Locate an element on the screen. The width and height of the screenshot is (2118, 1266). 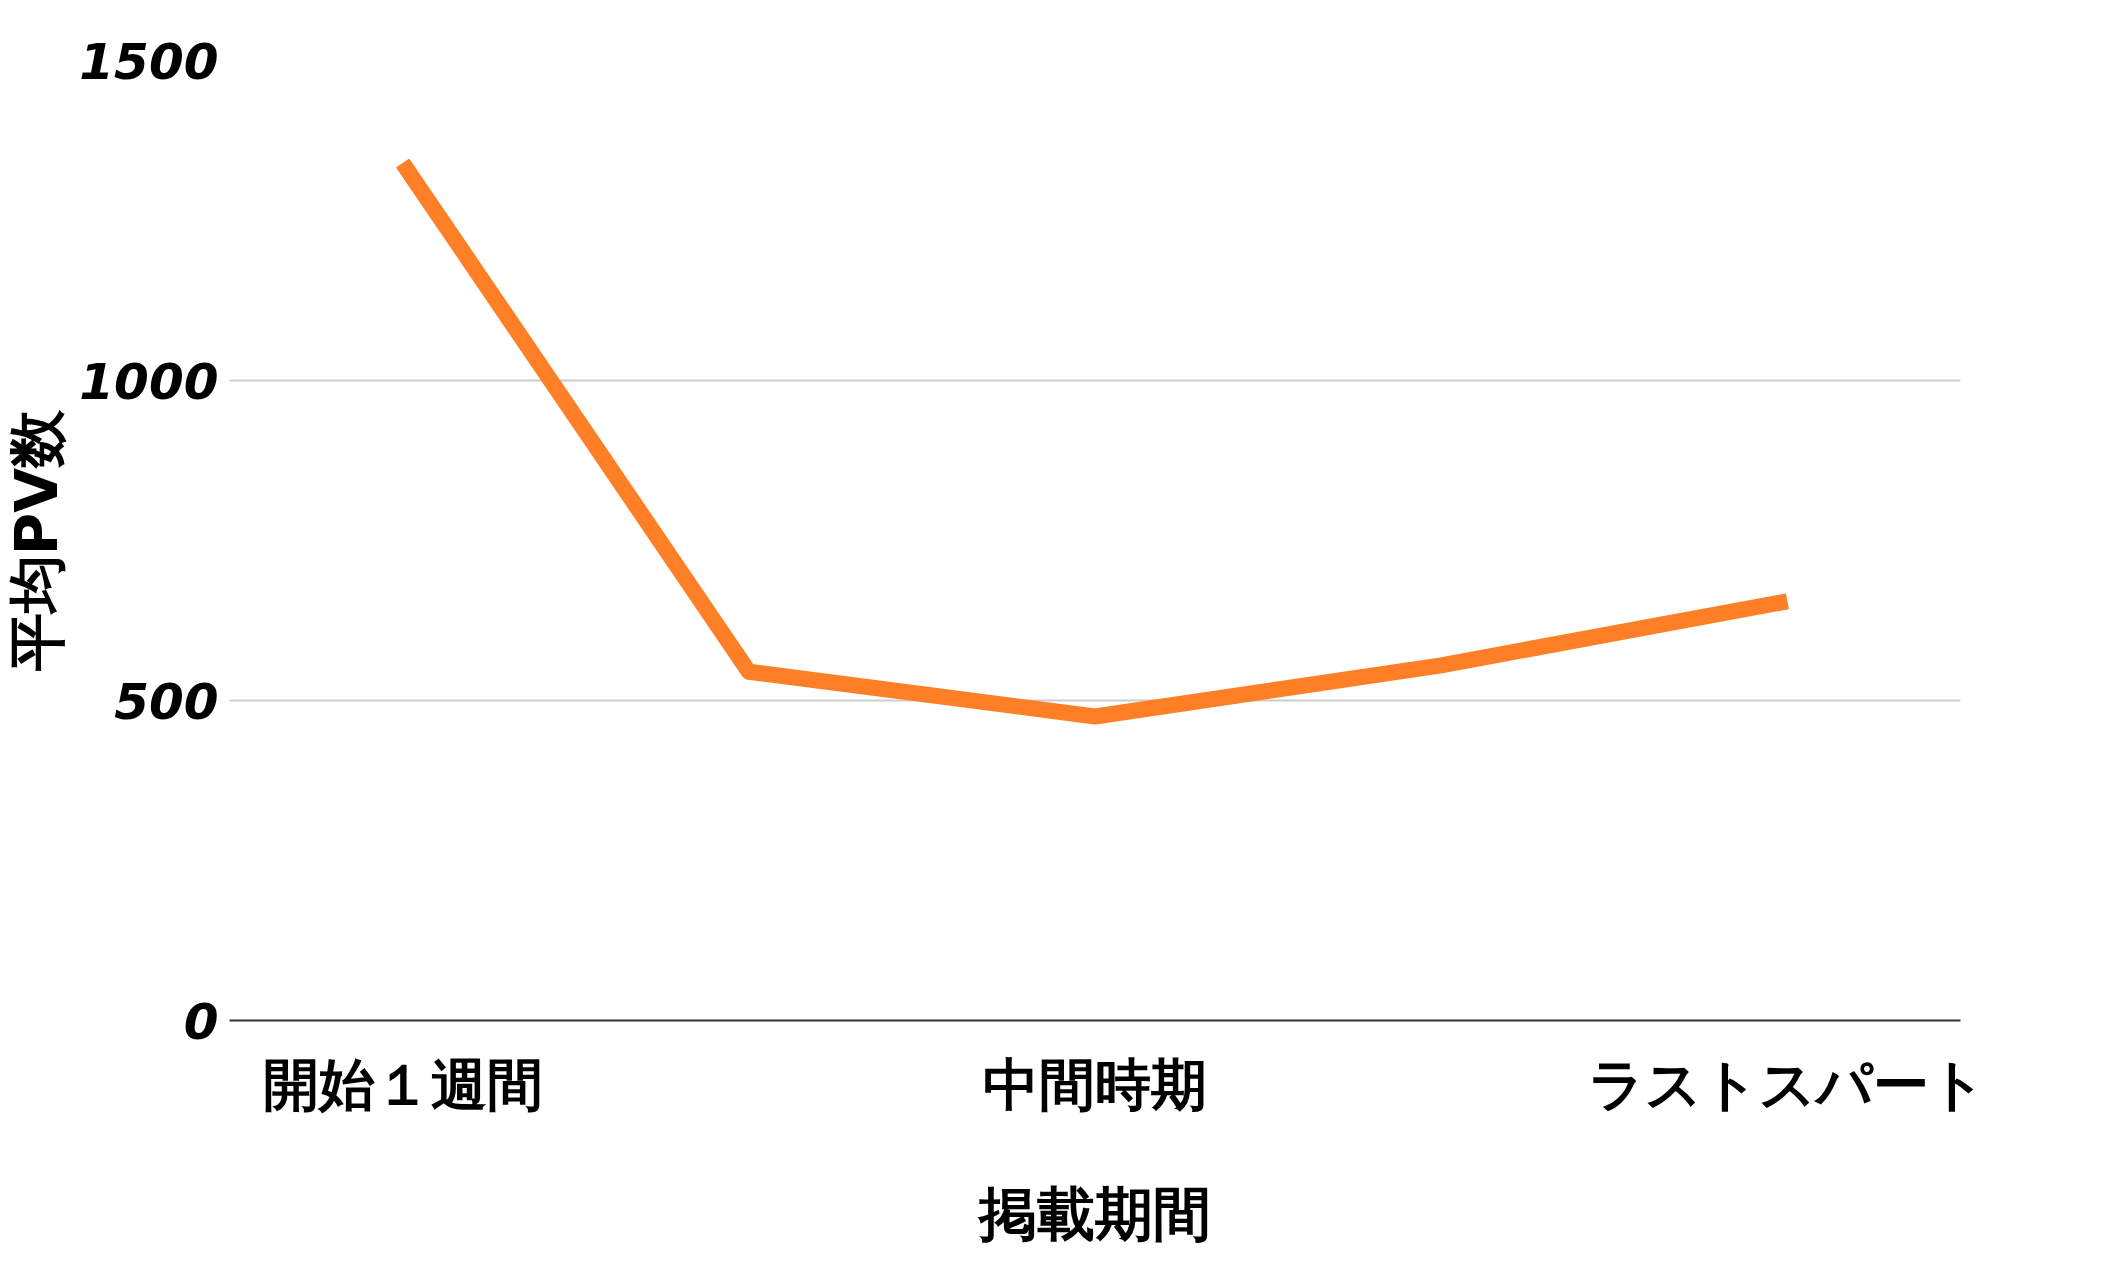
x-axis-title: 掲載期間 is located at coordinates (1094, 1213).